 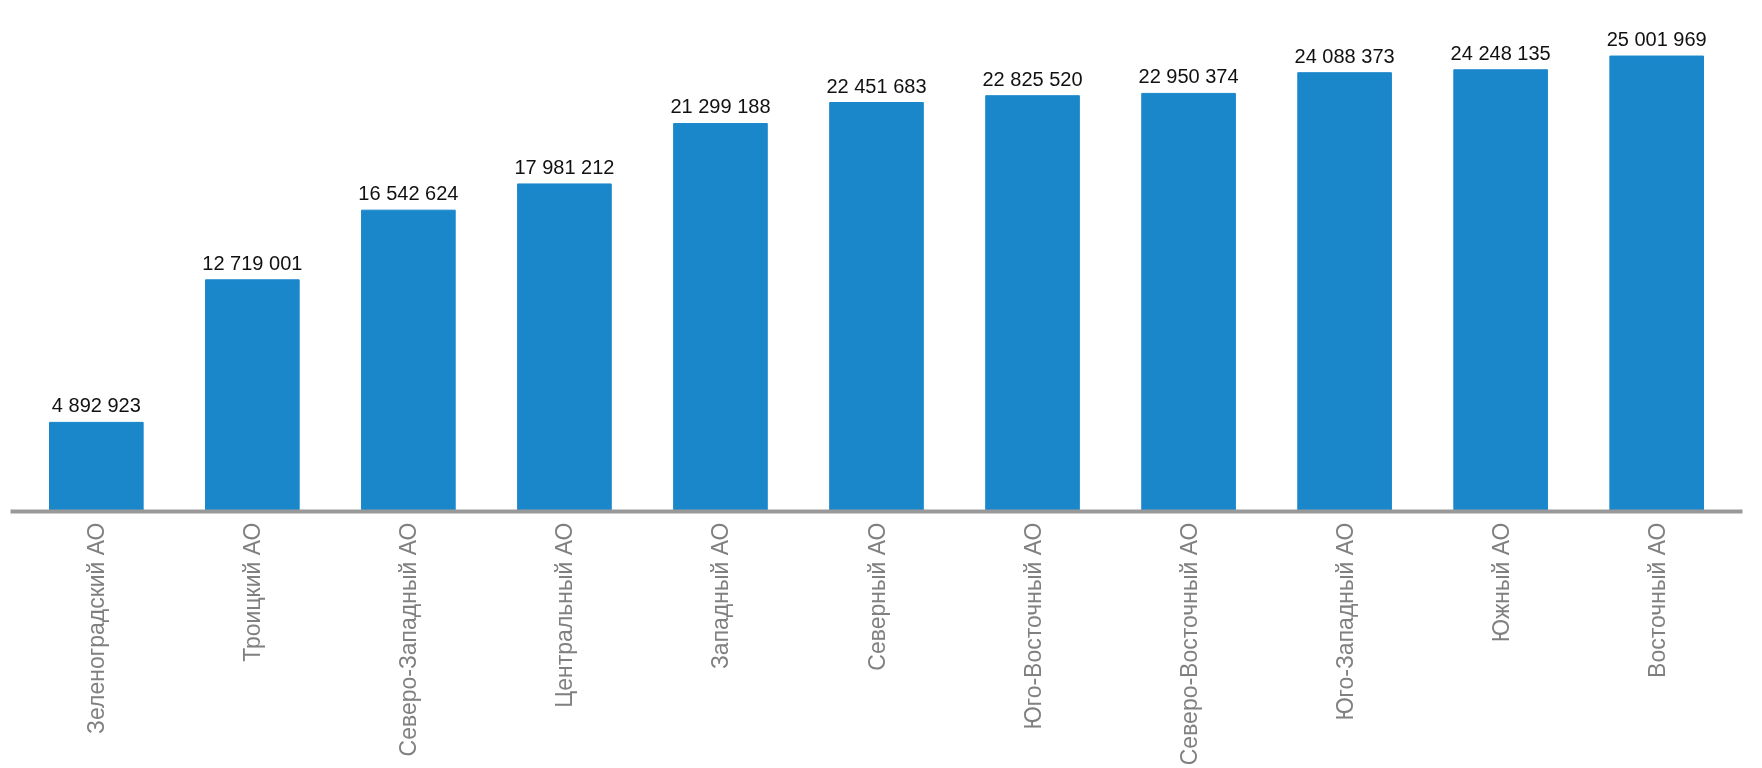 I want to click on data-label: 22 451 683, so click(x=876, y=85).